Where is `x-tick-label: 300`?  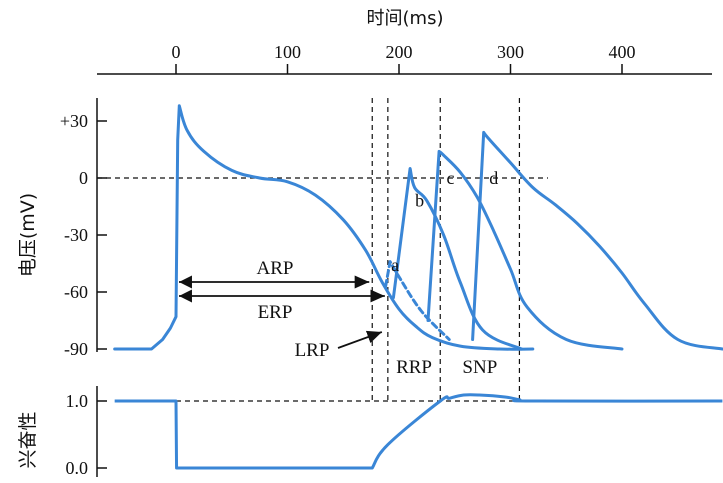
x-tick-label: 300 is located at coordinates (510, 52).